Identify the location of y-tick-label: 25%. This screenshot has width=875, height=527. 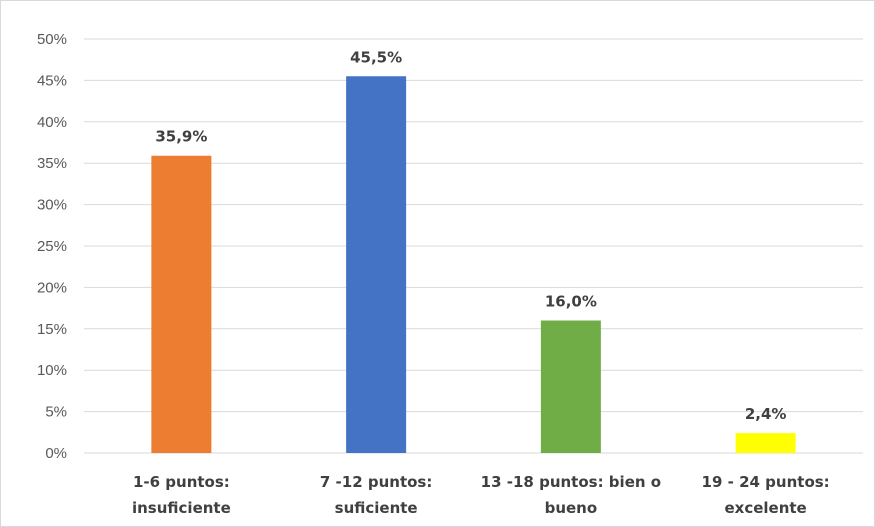
(52, 246).